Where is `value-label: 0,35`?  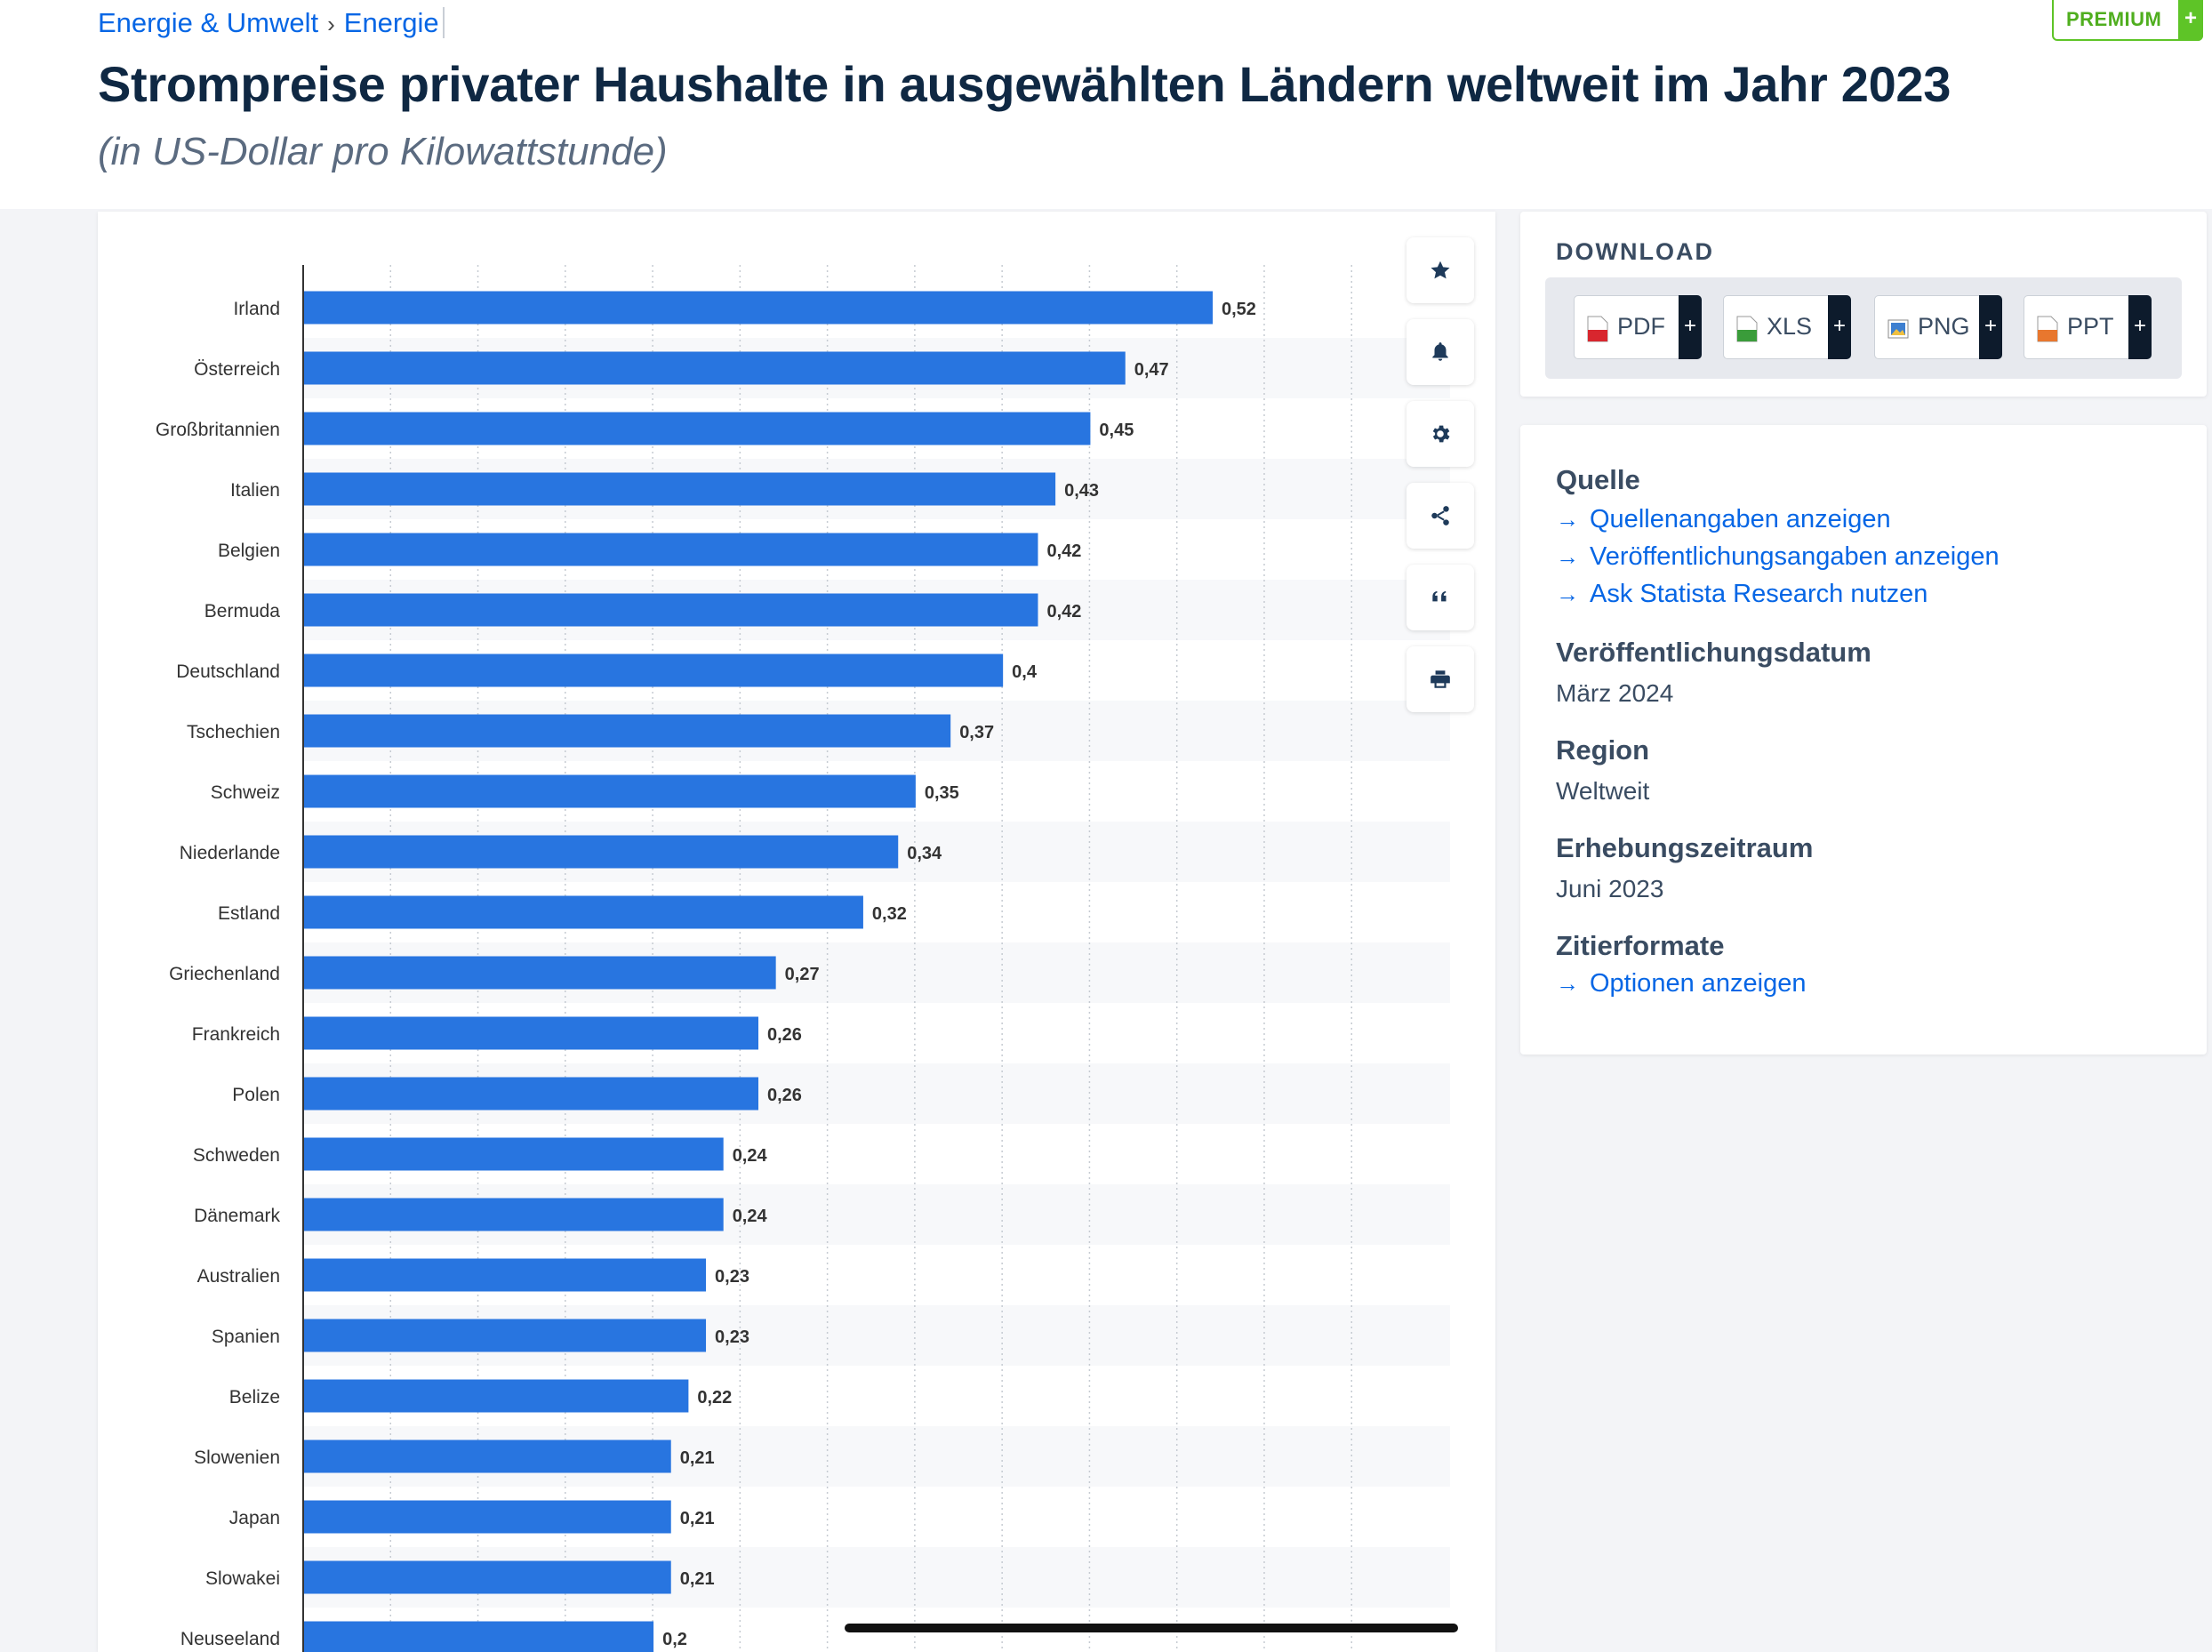 value-label: 0,35 is located at coordinates (942, 793).